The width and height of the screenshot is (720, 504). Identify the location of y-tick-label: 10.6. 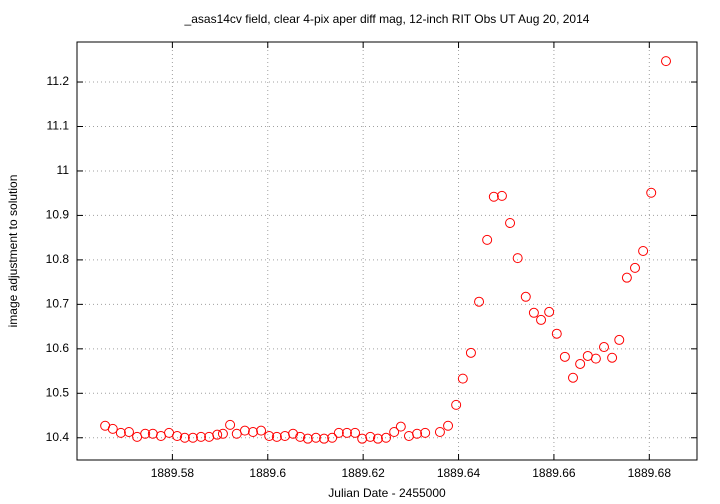
(58, 348).